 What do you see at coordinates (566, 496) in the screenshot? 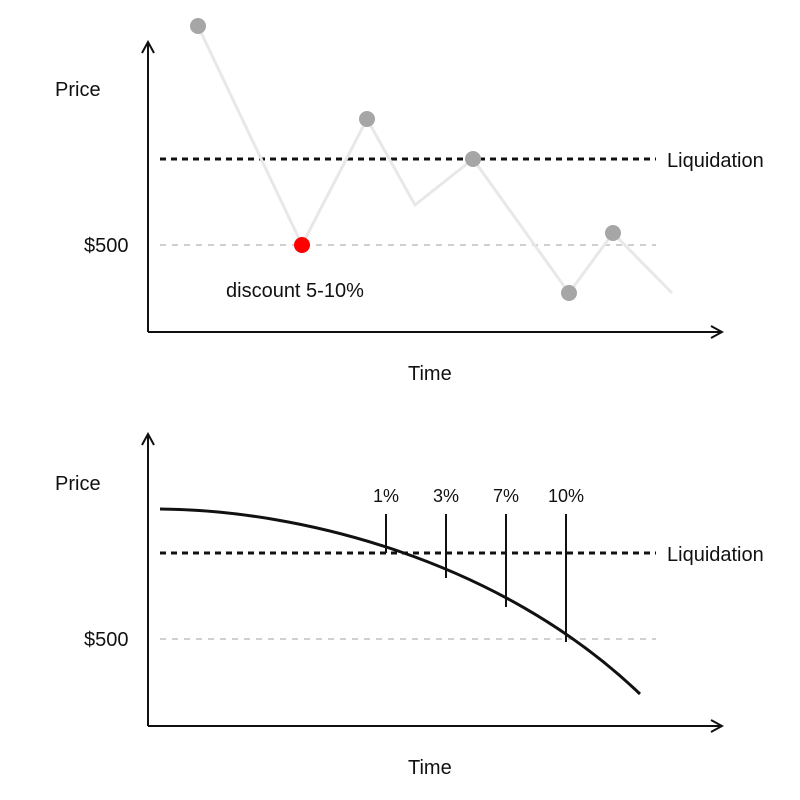
I see `marker-label-4: 10%` at bounding box center [566, 496].